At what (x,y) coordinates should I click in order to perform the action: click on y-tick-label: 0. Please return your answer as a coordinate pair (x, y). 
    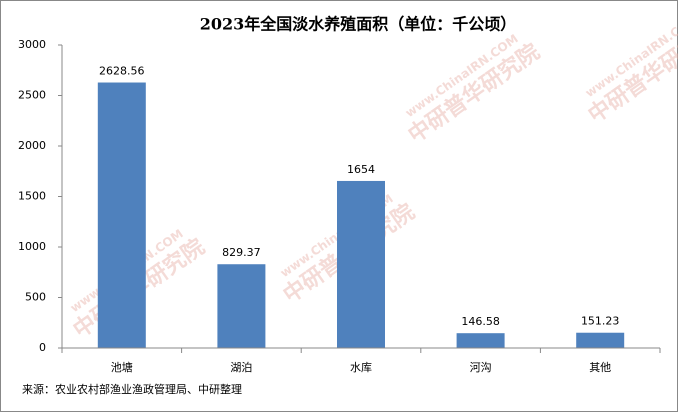
    Looking at the image, I should click on (42, 347).